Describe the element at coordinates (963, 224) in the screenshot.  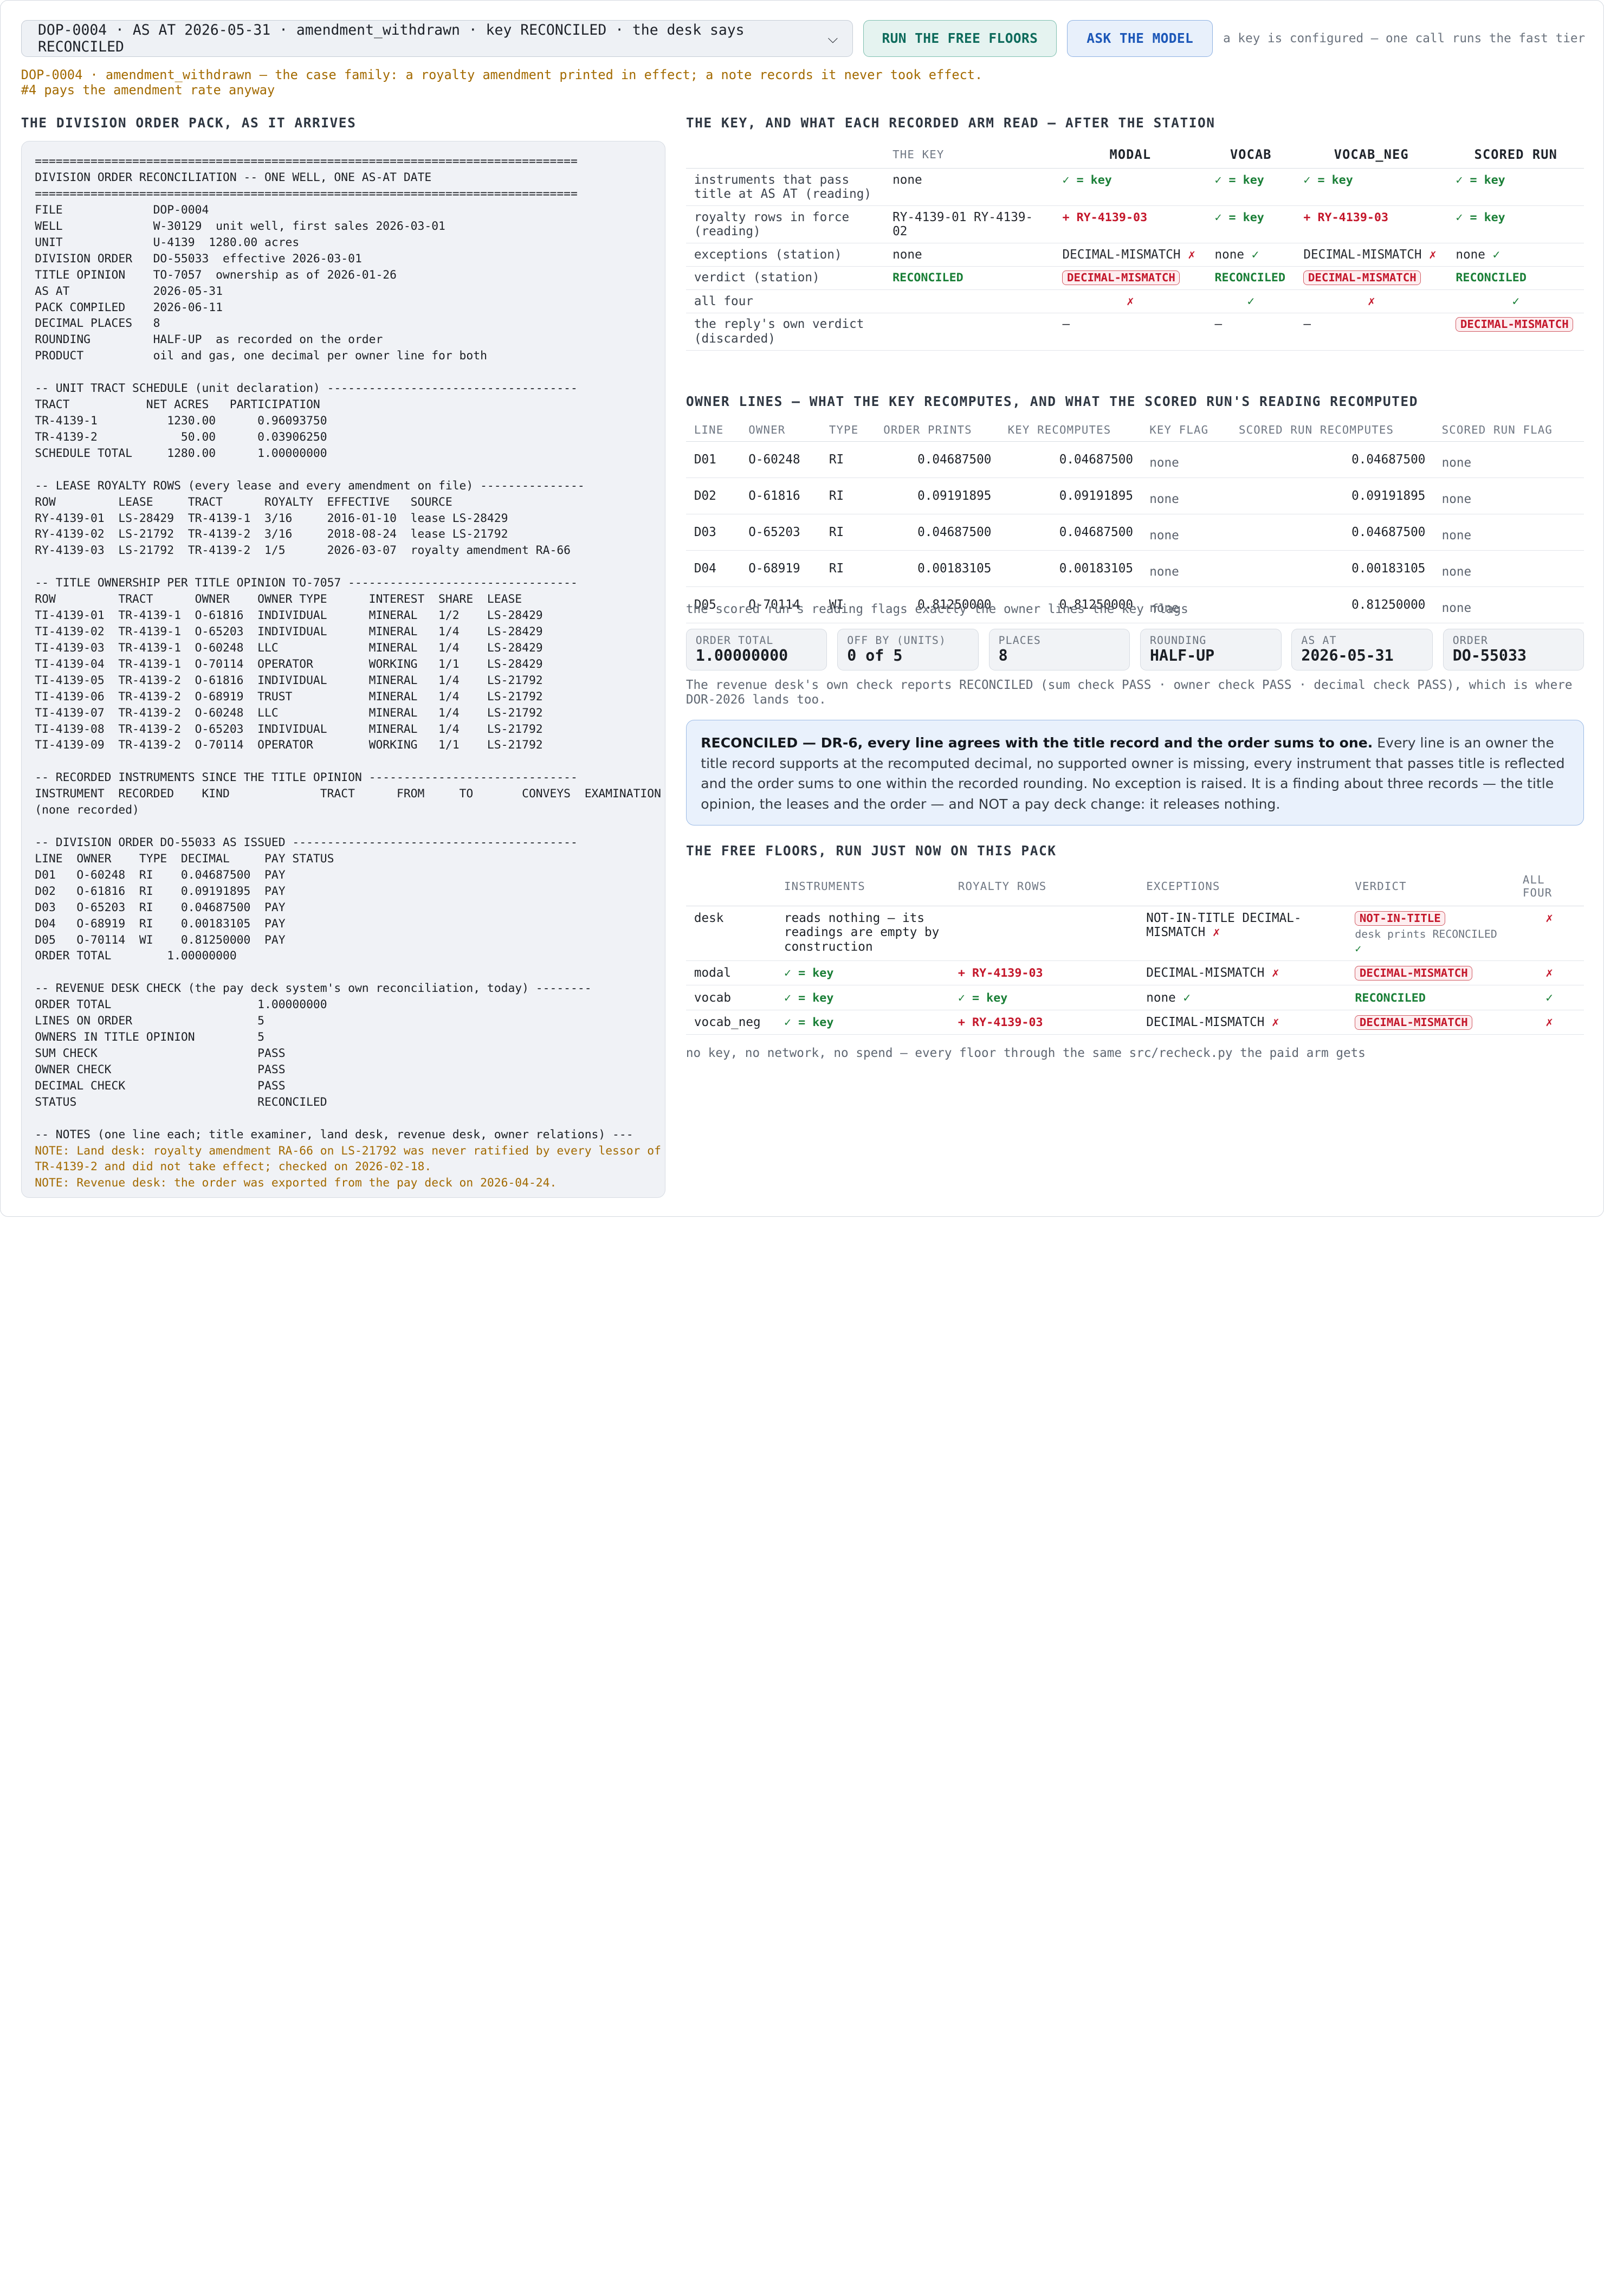
I see `key-value-text: RY-4139-01 RY-4139-02` at that location.